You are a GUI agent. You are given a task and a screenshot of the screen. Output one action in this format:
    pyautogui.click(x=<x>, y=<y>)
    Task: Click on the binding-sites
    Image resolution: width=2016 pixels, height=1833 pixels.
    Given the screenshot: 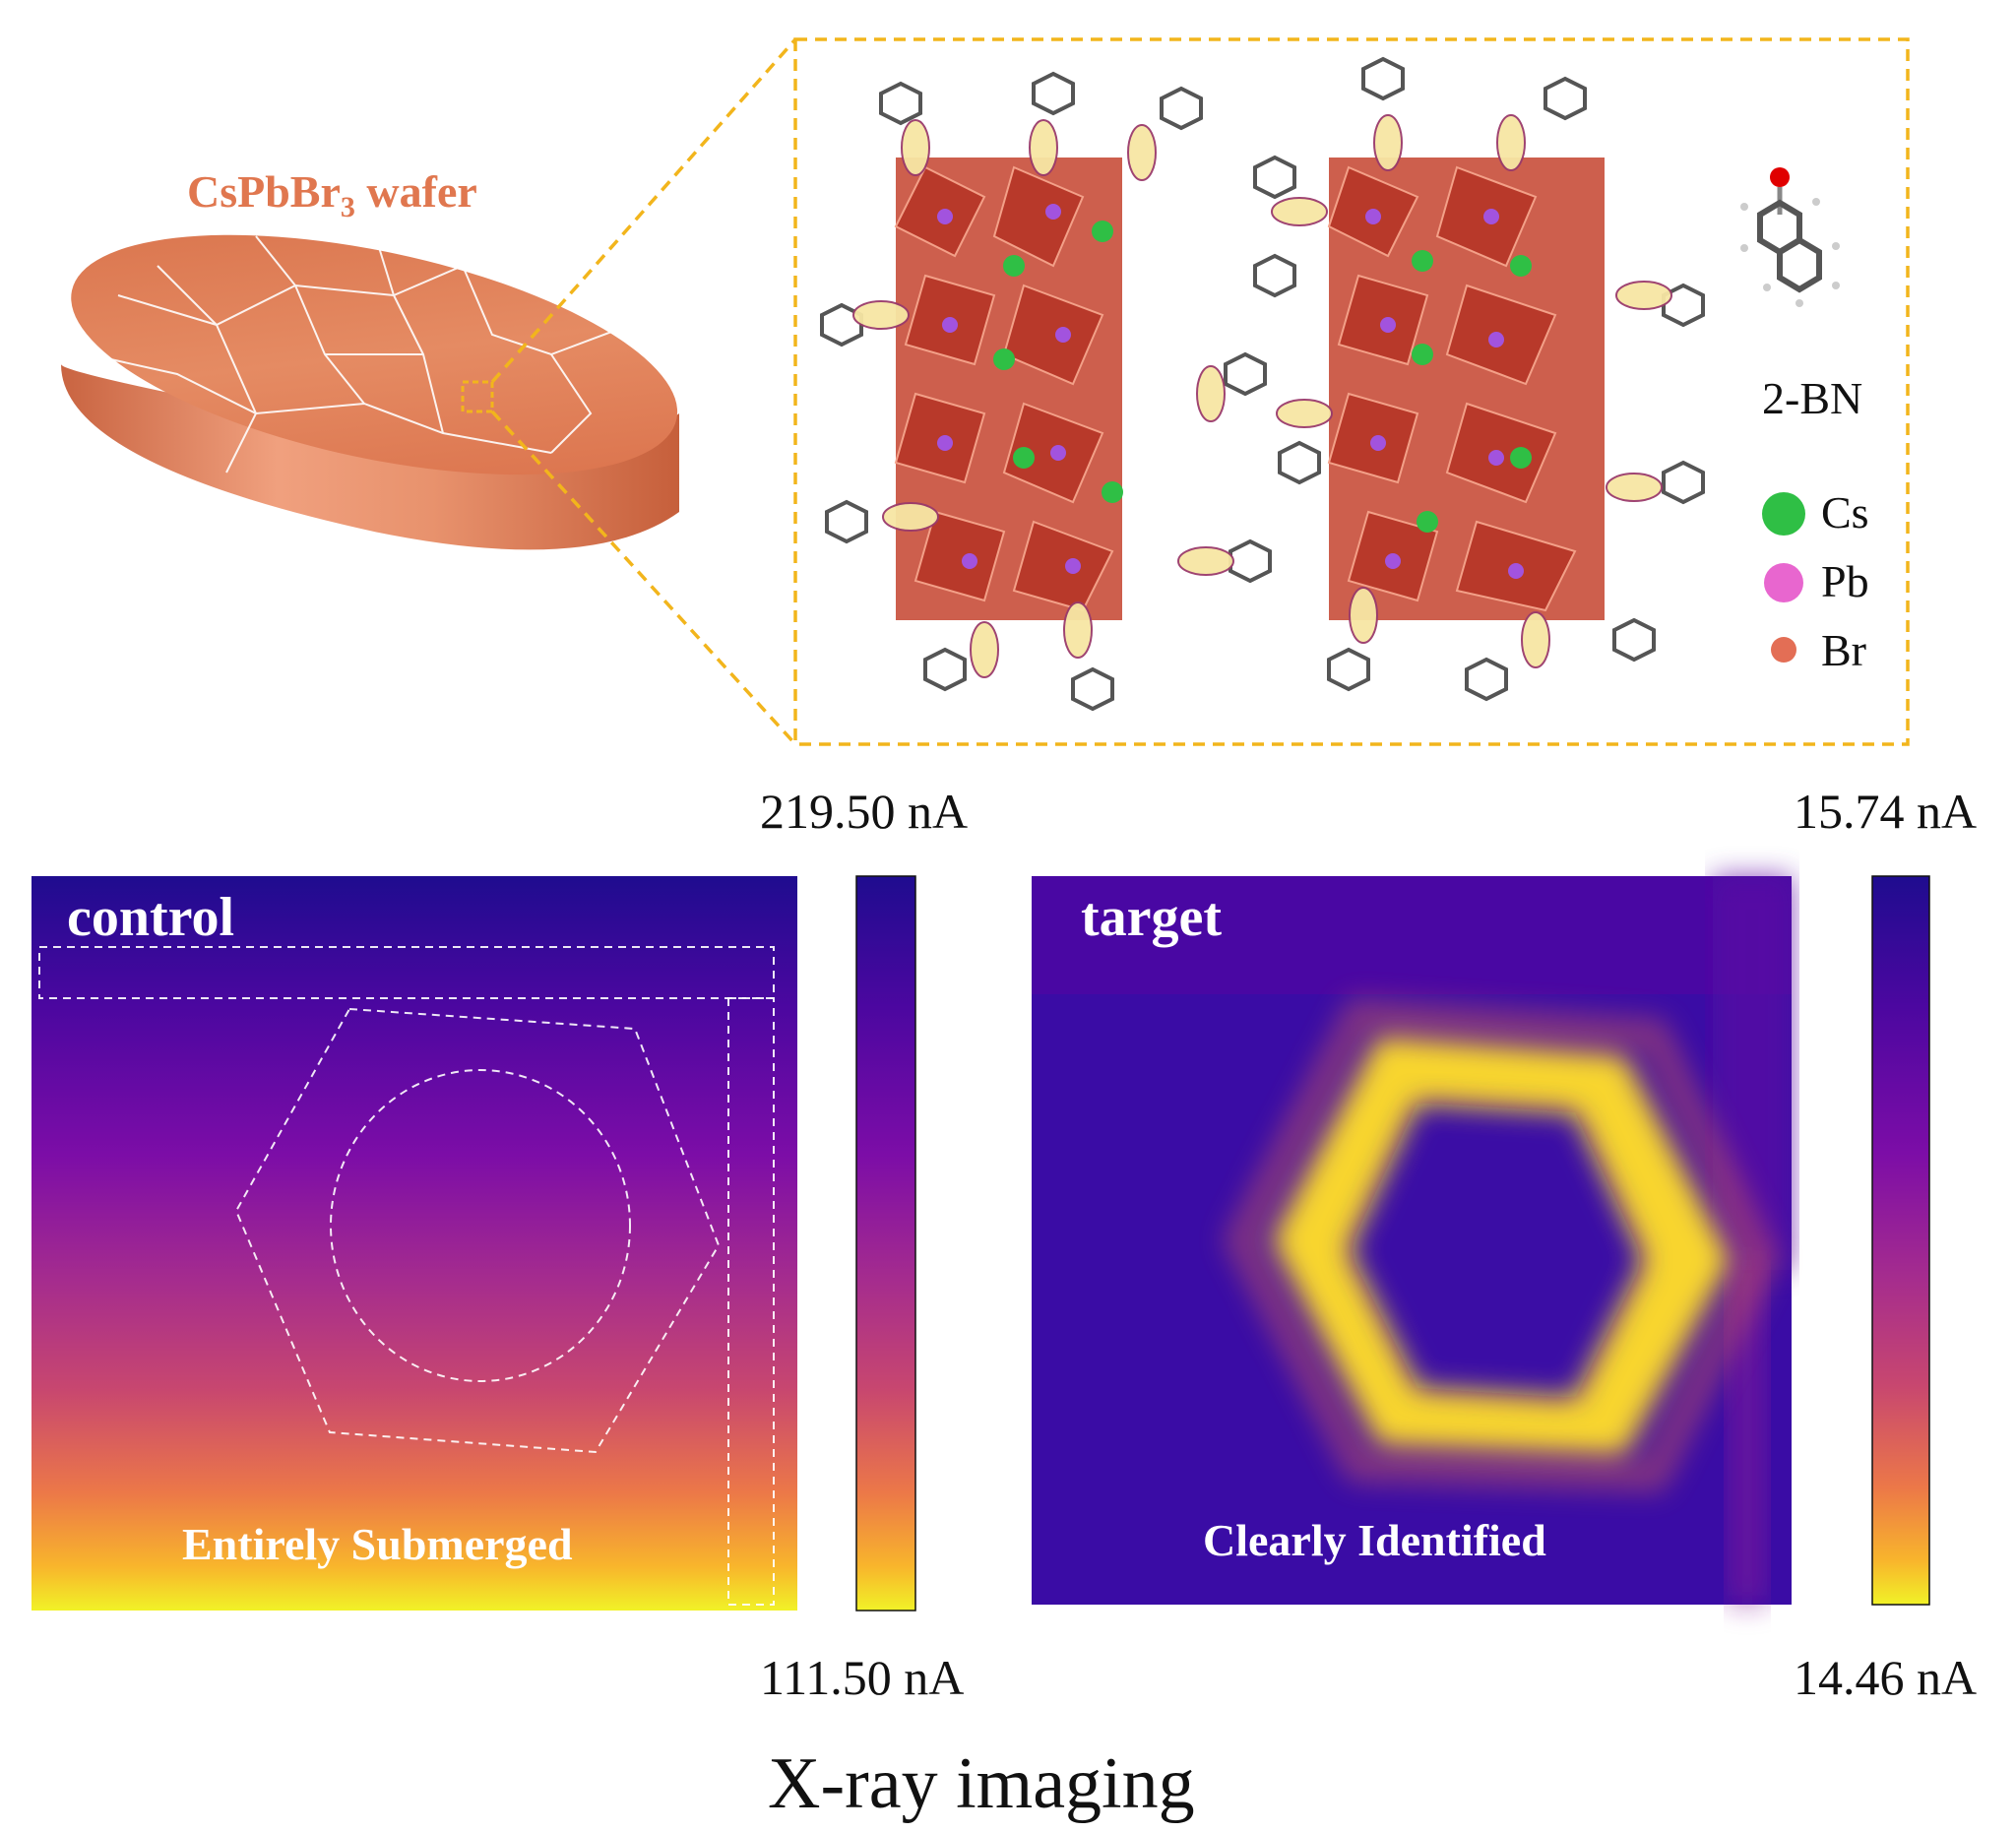 What is the action you would take?
    pyautogui.click(x=1262, y=396)
    